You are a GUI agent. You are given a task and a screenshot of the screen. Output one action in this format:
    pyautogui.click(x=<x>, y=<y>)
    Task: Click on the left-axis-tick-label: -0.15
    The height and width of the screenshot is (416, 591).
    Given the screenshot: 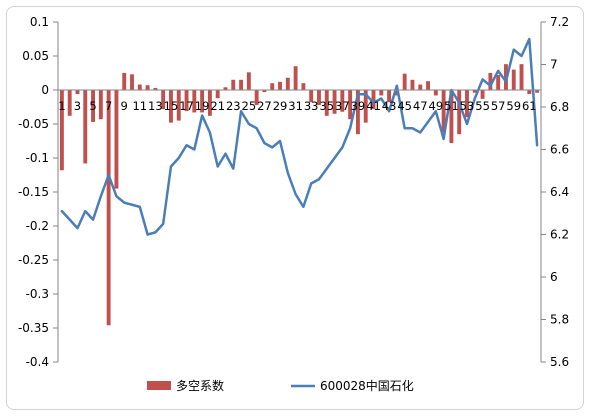 What is the action you would take?
    pyautogui.click(x=33, y=192)
    